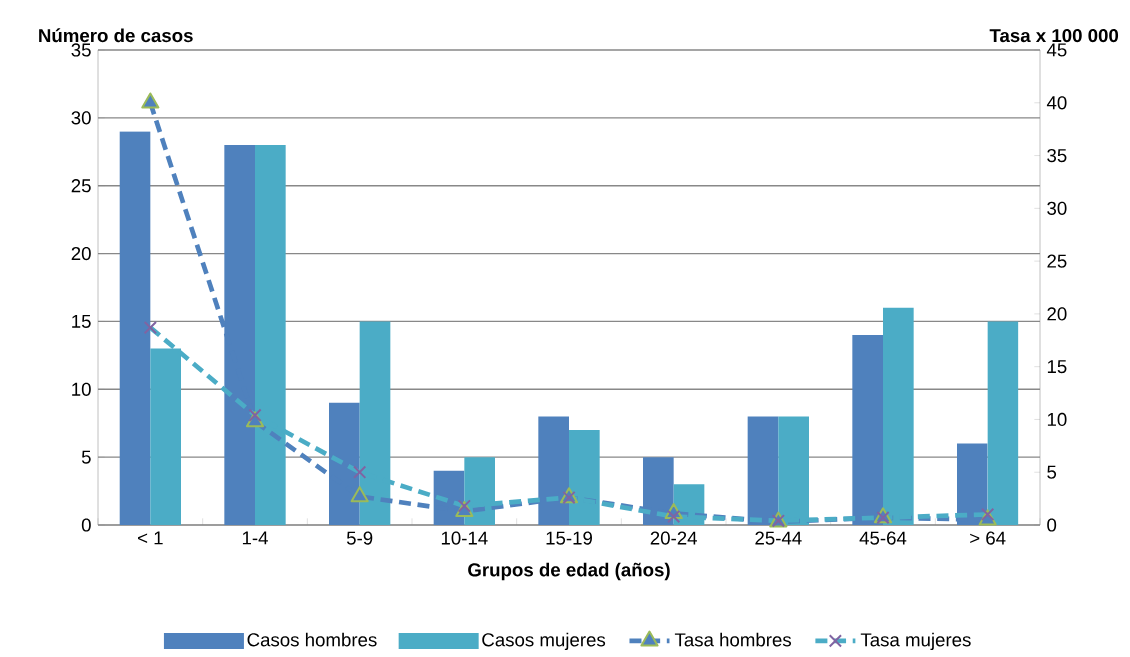 The height and width of the screenshot is (657, 1130). I want to click on x-tick-label: > 64, so click(988, 538).